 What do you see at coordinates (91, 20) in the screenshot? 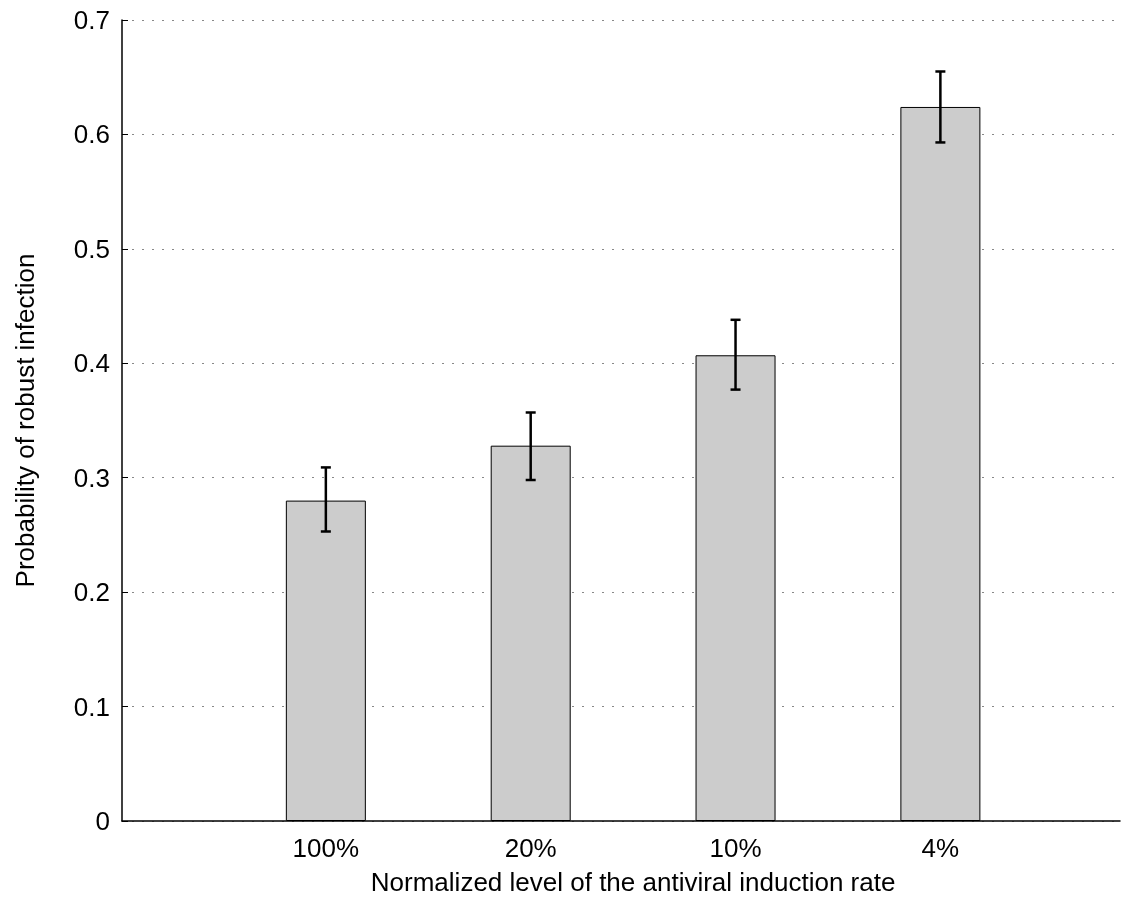
I see `y-tick-label: 0.7` at bounding box center [91, 20].